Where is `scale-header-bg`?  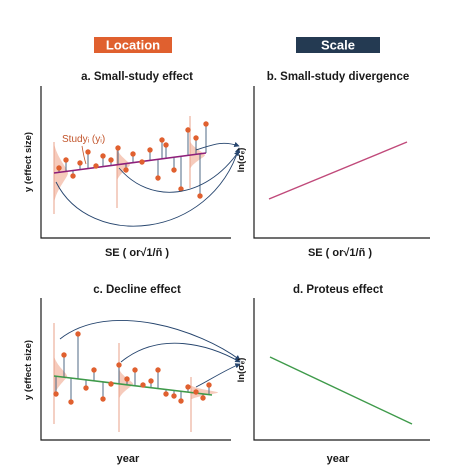
scale-header-bg is located at coordinates (338, 45).